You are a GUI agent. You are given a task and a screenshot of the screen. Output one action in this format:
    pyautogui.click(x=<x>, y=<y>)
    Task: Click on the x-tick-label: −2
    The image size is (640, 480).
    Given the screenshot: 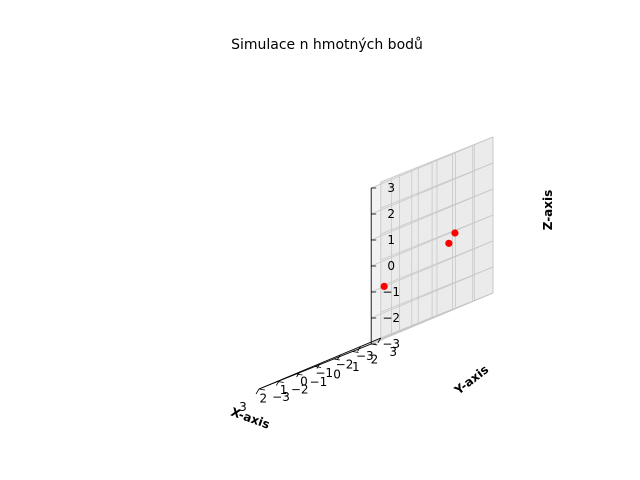 What is the action you would take?
    pyautogui.click(x=345, y=365)
    